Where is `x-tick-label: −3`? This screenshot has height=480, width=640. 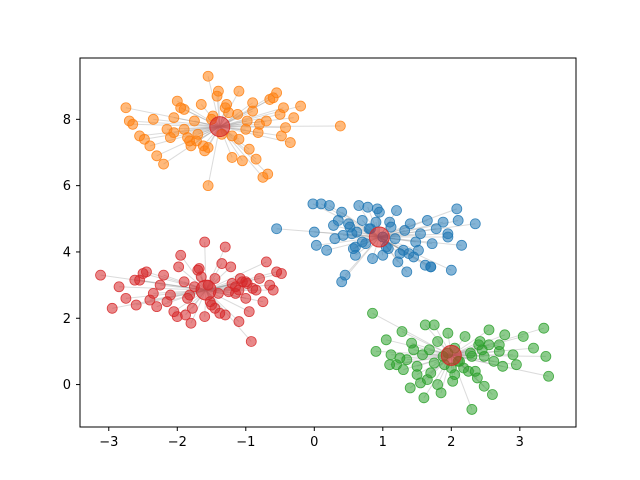 x-tick-label: −3 is located at coordinates (108, 442).